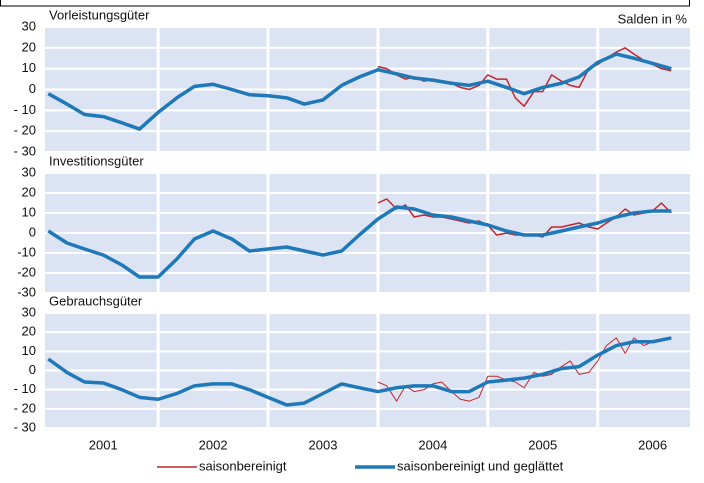 Image resolution: width=704 pixels, height=483 pixels. I want to click on panel-title: Vorleistungsgüter, so click(99, 14).